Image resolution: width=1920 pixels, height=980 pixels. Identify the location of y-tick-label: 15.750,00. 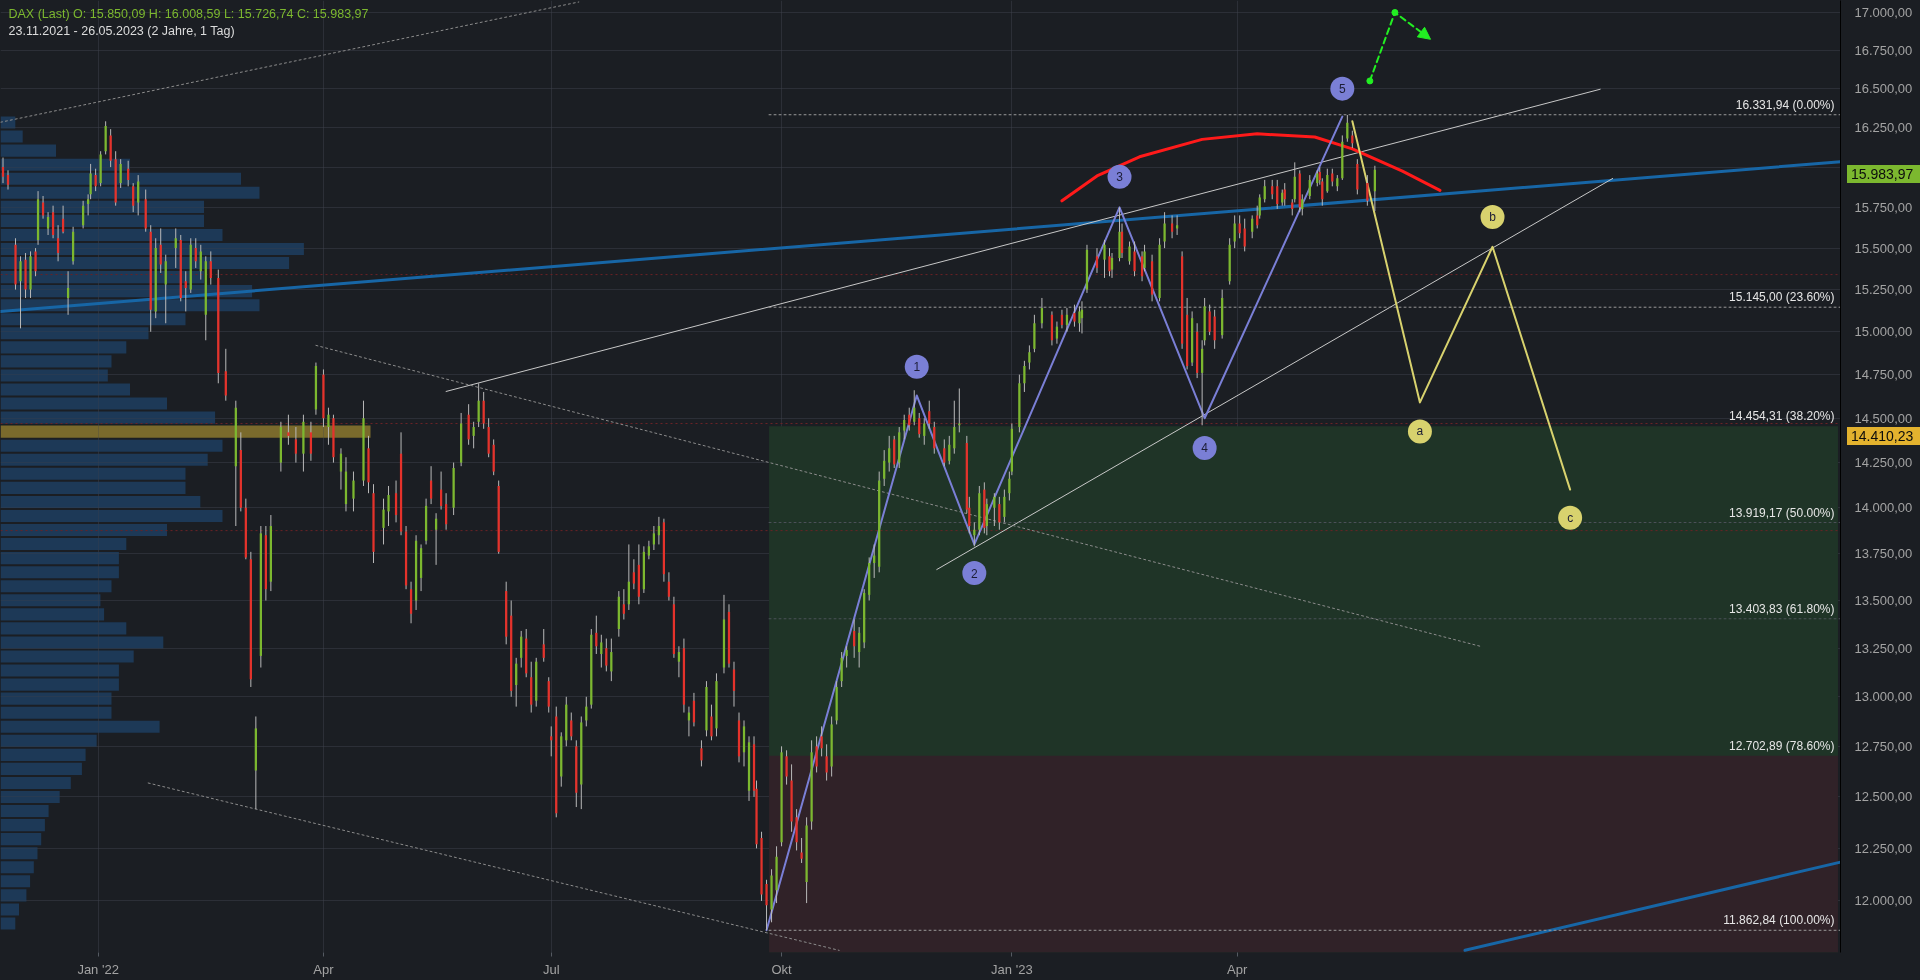
(1883, 207).